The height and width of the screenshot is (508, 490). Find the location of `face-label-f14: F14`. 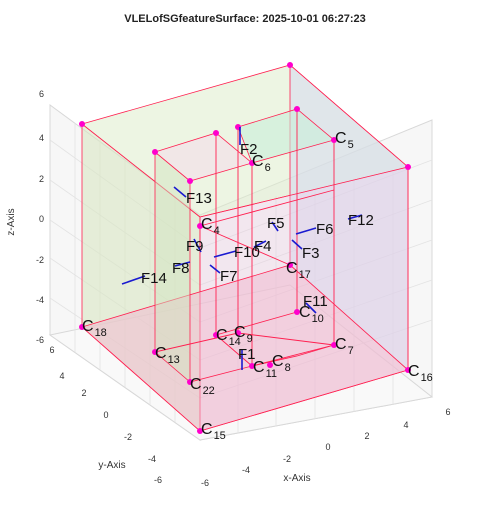

face-label-f14: F14 is located at coordinates (154, 278).